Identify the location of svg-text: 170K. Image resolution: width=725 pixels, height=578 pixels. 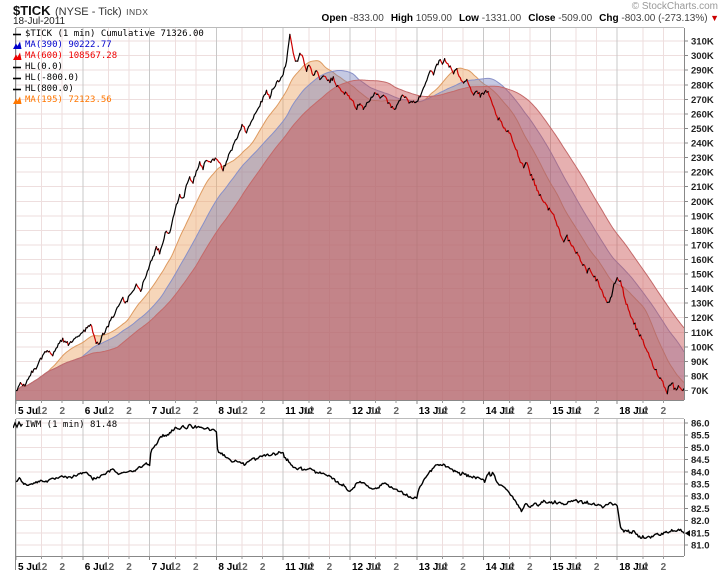
(702, 245).